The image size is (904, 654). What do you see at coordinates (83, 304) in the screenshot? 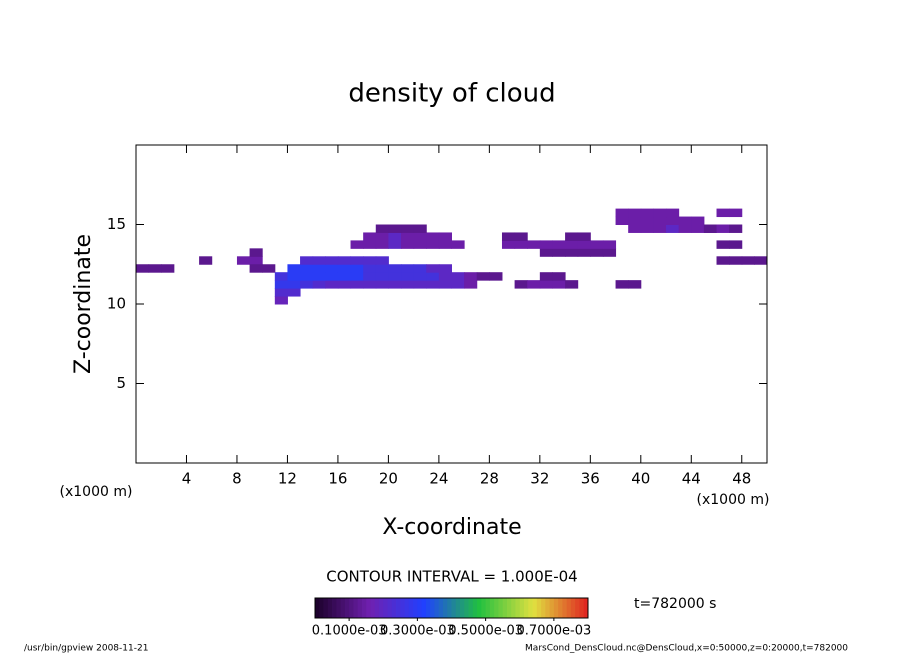
I see `y-axis-label: Z-coordinate` at bounding box center [83, 304].